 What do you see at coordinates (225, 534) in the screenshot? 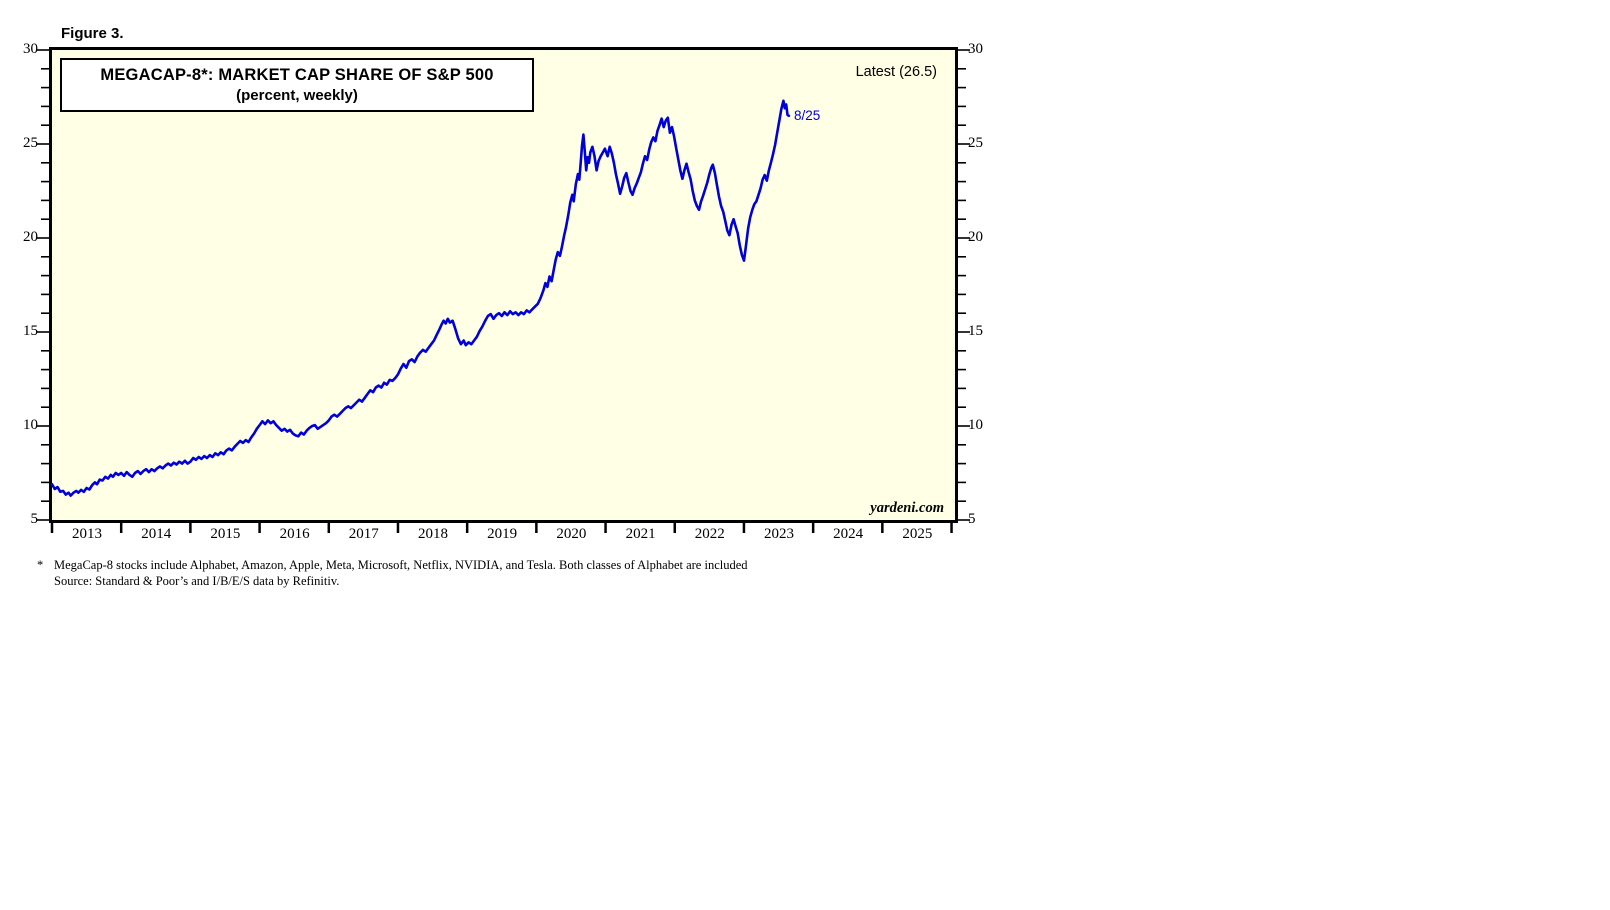
I see `x-axis-label: 2015` at bounding box center [225, 534].